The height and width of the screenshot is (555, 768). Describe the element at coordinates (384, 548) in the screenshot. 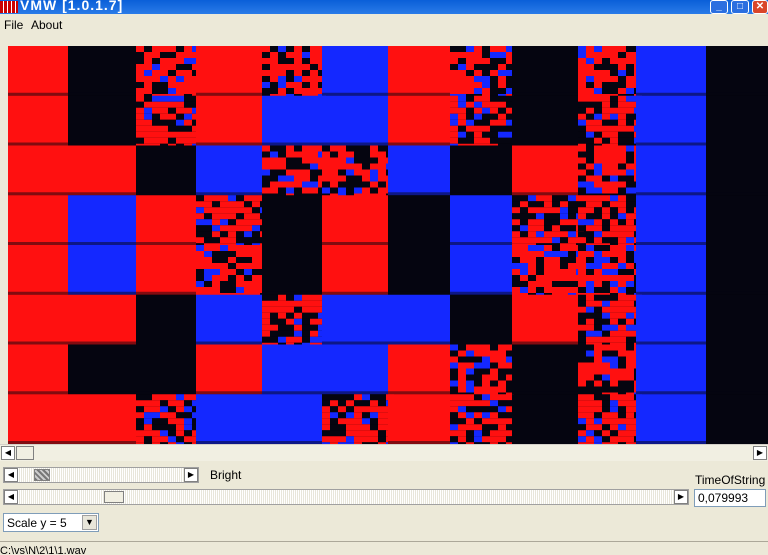

I see `status-bar: C:\vs\N\2\1\1.wav` at that location.